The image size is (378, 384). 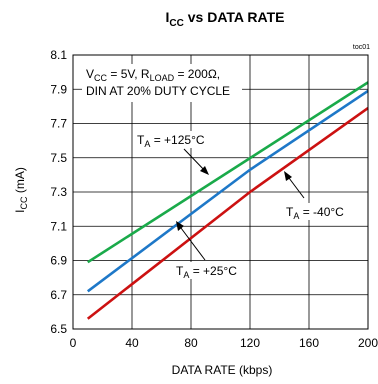 What do you see at coordinates (21, 190) in the screenshot?
I see `y-axis-title: ICC (mA)` at bounding box center [21, 190].